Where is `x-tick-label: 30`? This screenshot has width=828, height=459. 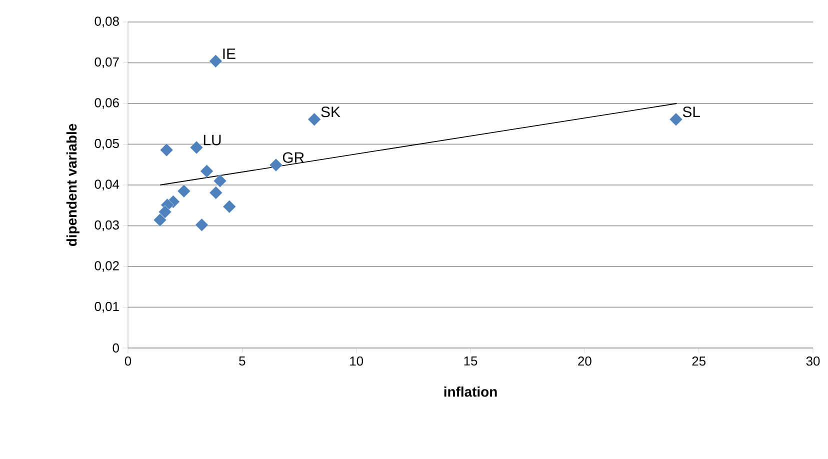
x-tick-label: 30 is located at coordinates (813, 361).